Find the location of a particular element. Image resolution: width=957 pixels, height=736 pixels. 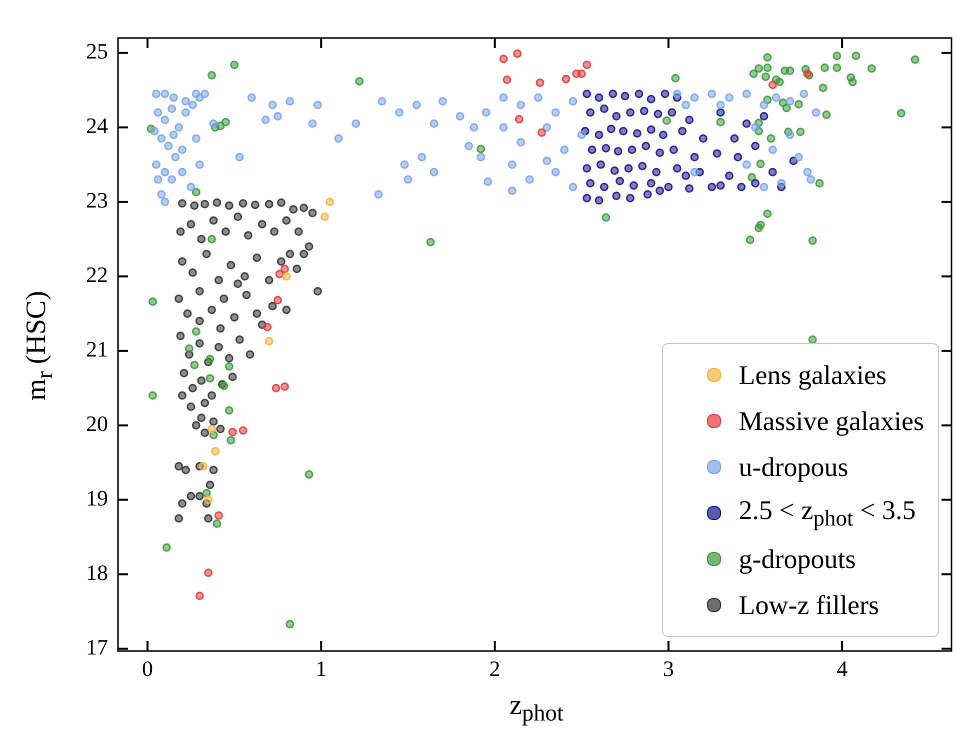

legend-label: 2.5 < z$_{phot}$ < 3.5 is located at coordinates (827, 513).